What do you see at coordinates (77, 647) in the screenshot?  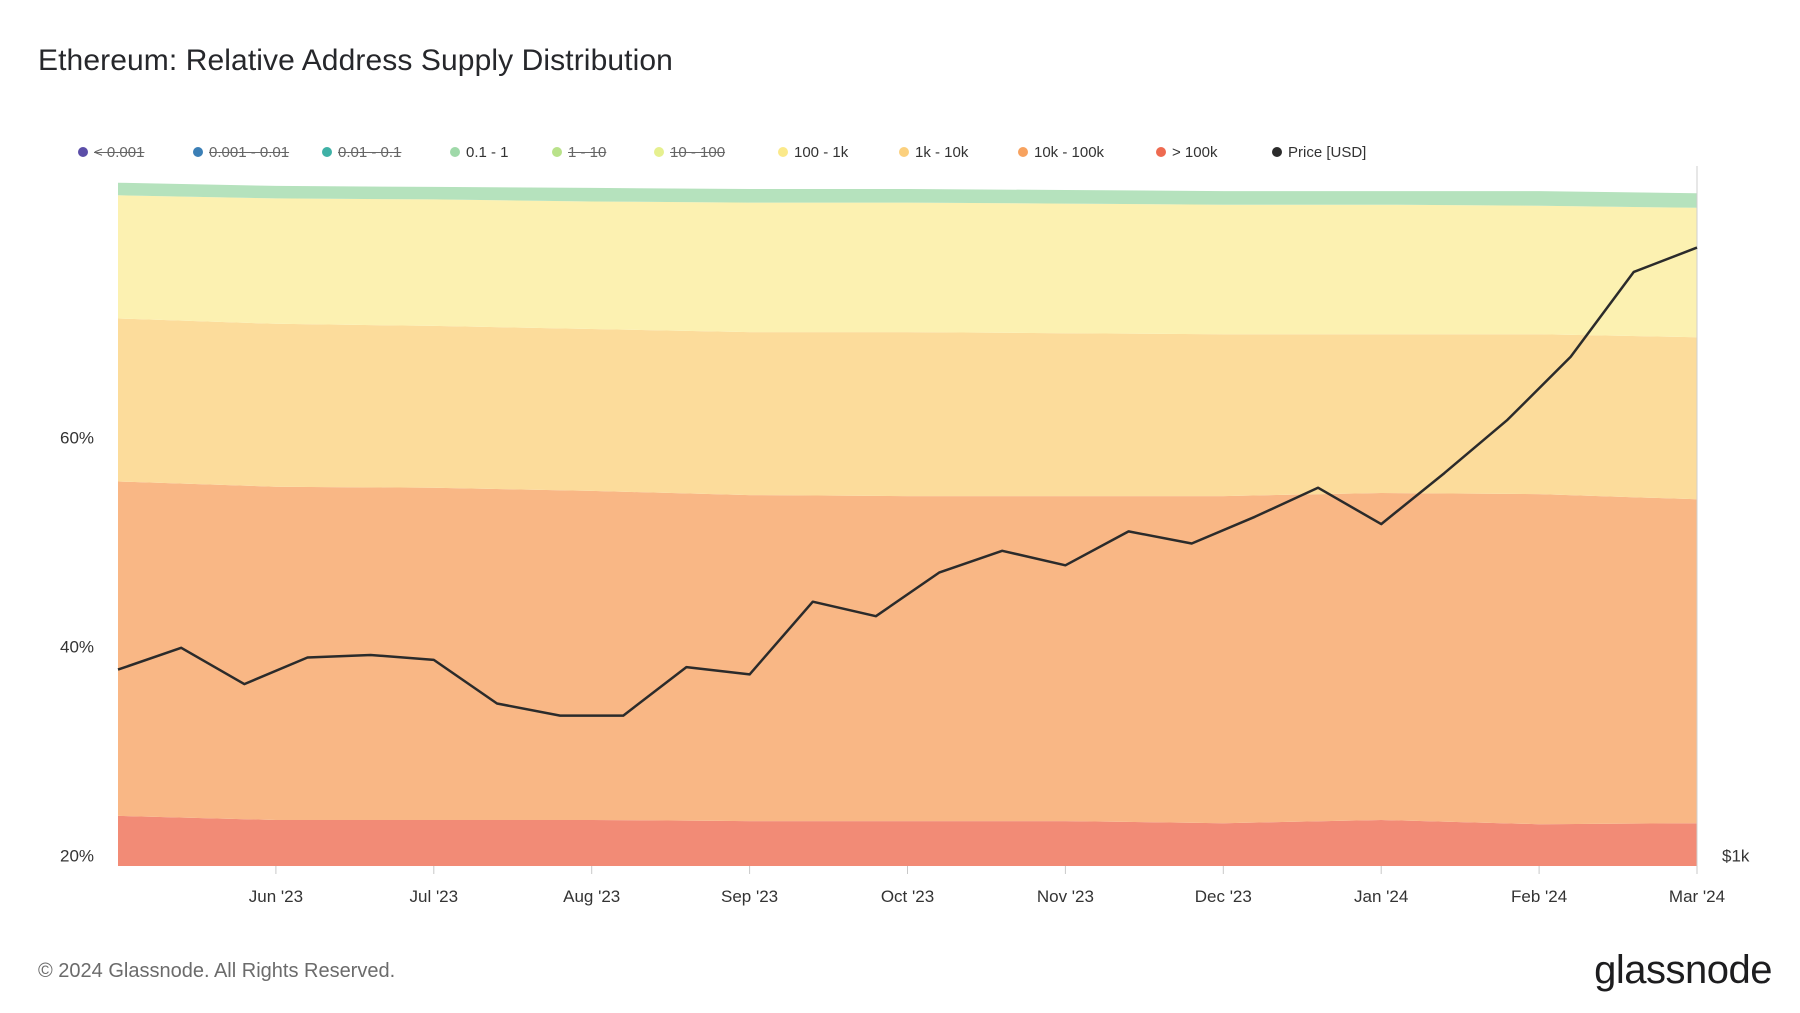 I see `y-tick-label: 40%` at bounding box center [77, 647].